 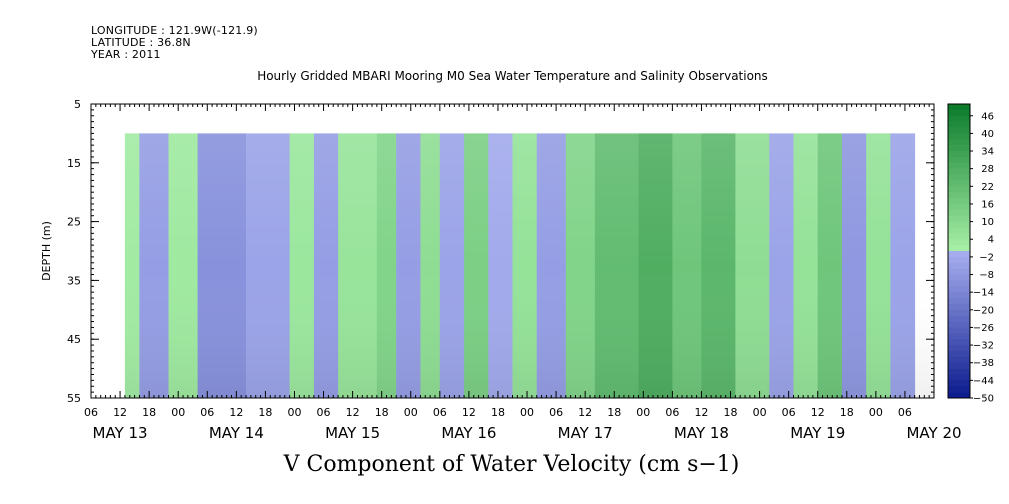 What do you see at coordinates (120, 412) in the screenshot?
I see `x-hour-label-1: 12` at bounding box center [120, 412].